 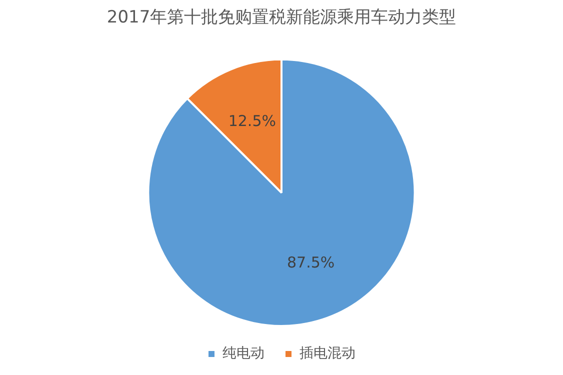 What do you see at coordinates (243, 354) in the screenshot?
I see `legend-label: 纯电动` at bounding box center [243, 354].